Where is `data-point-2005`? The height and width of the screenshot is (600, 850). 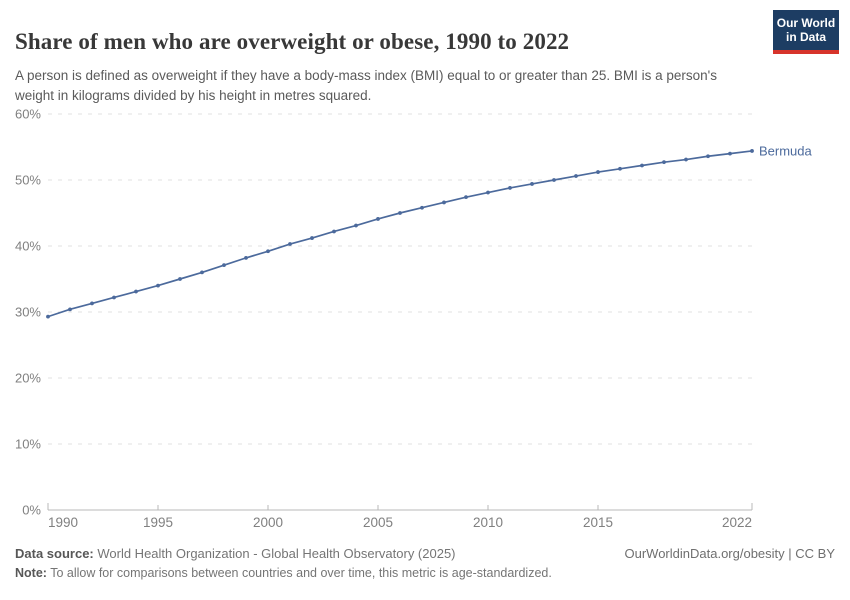
data-point-2005 is located at coordinates (378, 219).